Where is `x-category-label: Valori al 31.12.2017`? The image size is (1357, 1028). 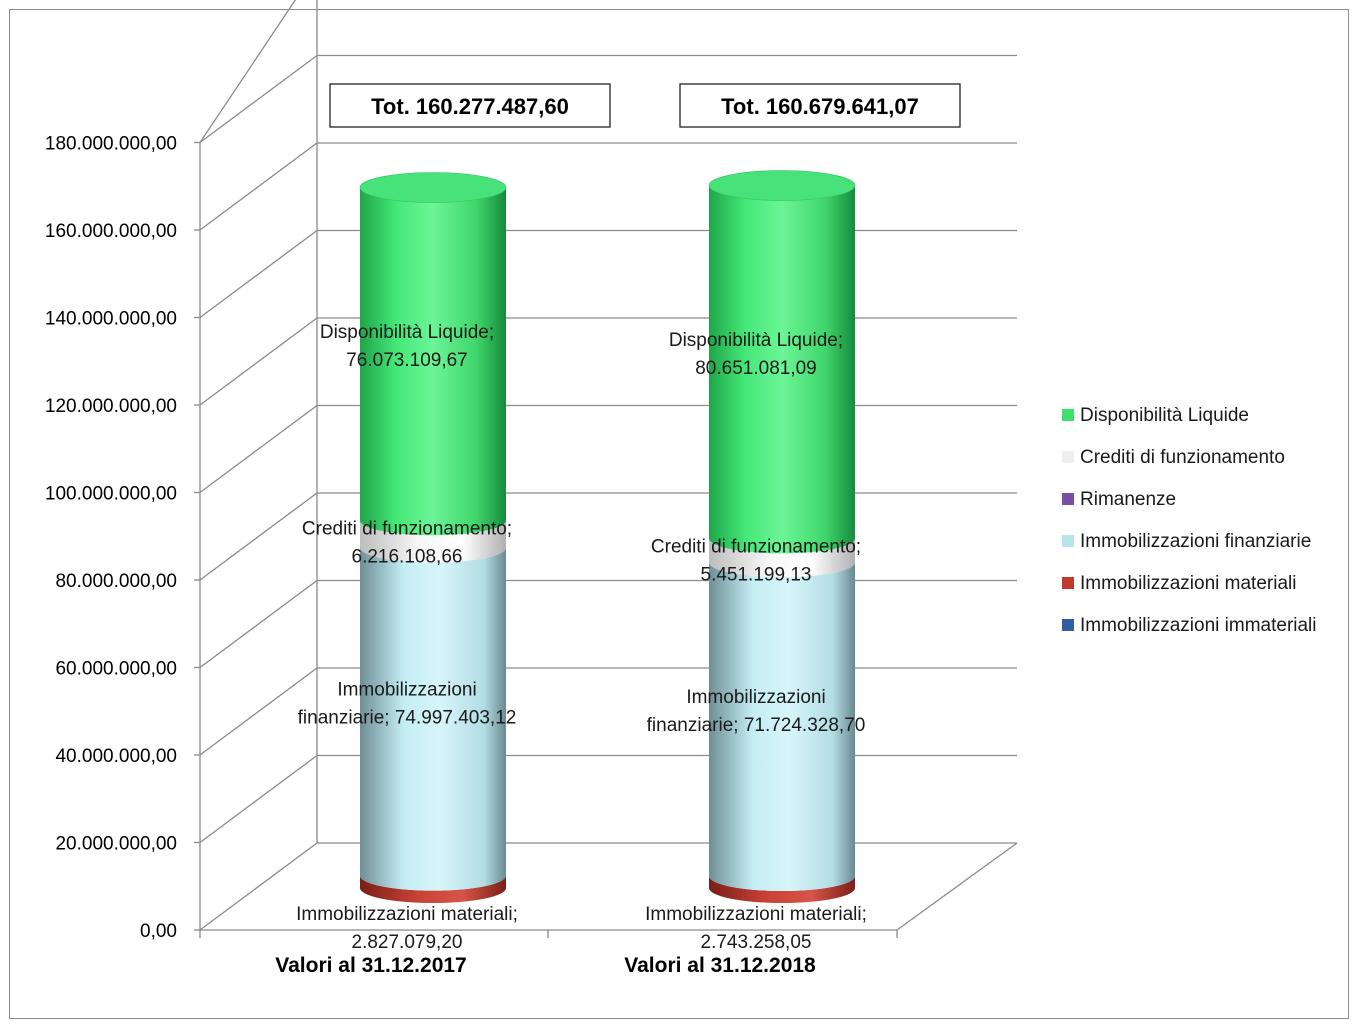
x-category-label: Valori al 31.12.2017 is located at coordinates (370, 965).